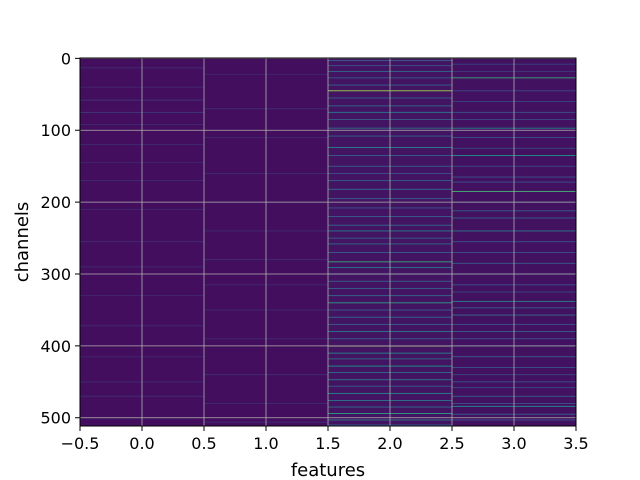 The width and height of the screenshot is (640, 480). Describe the element at coordinates (55, 202) in the screenshot. I see `y-tick-label: 200` at that location.